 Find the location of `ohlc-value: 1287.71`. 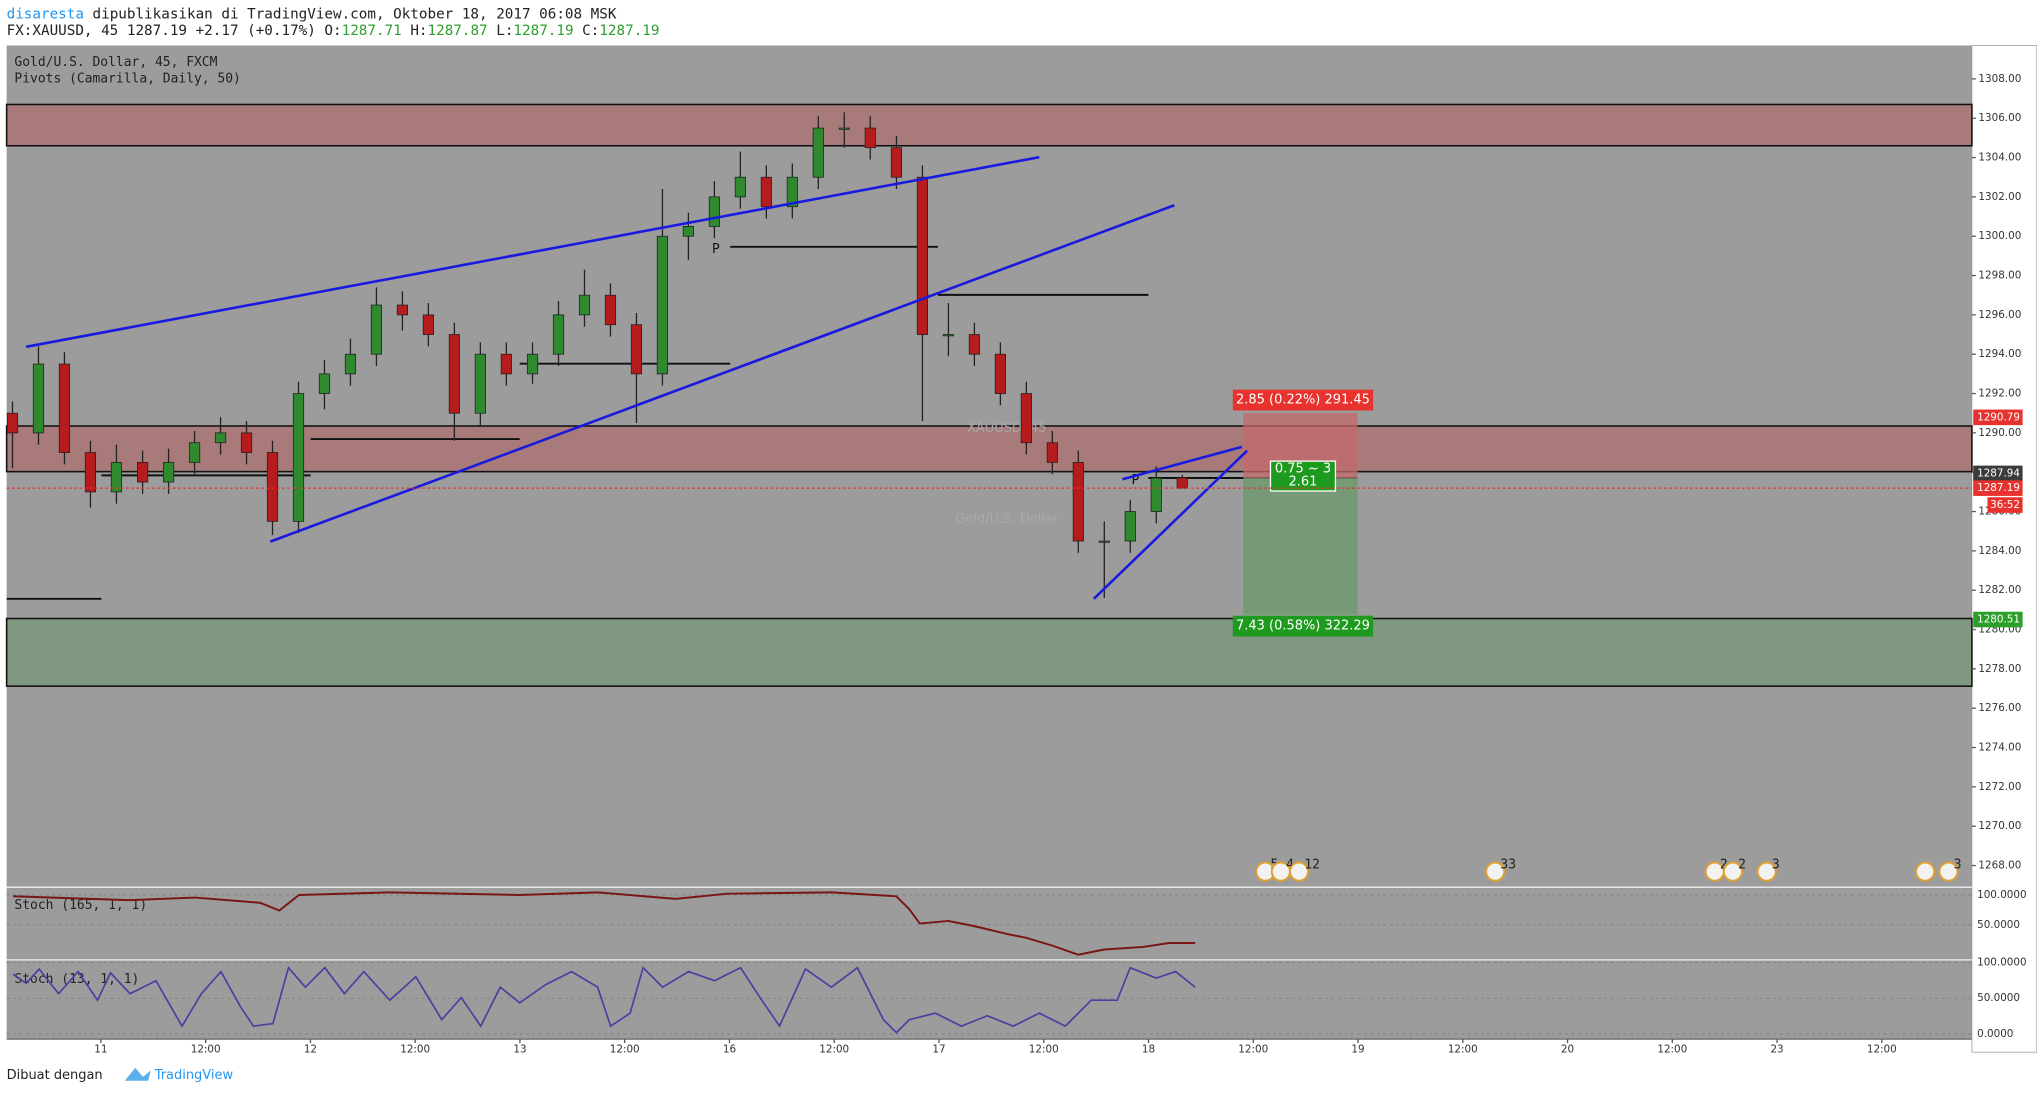

ohlc-value: 1287.71 is located at coordinates (372, 31).